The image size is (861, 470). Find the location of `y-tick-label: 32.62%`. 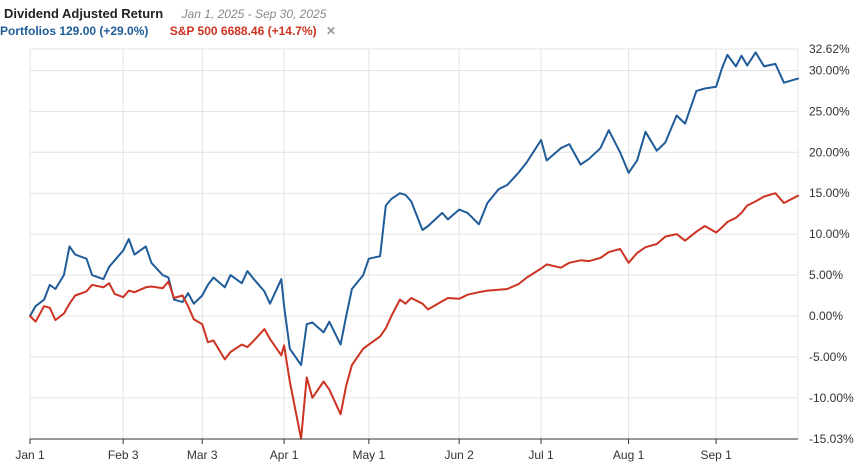

y-tick-label: 32.62% is located at coordinates (829, 49).